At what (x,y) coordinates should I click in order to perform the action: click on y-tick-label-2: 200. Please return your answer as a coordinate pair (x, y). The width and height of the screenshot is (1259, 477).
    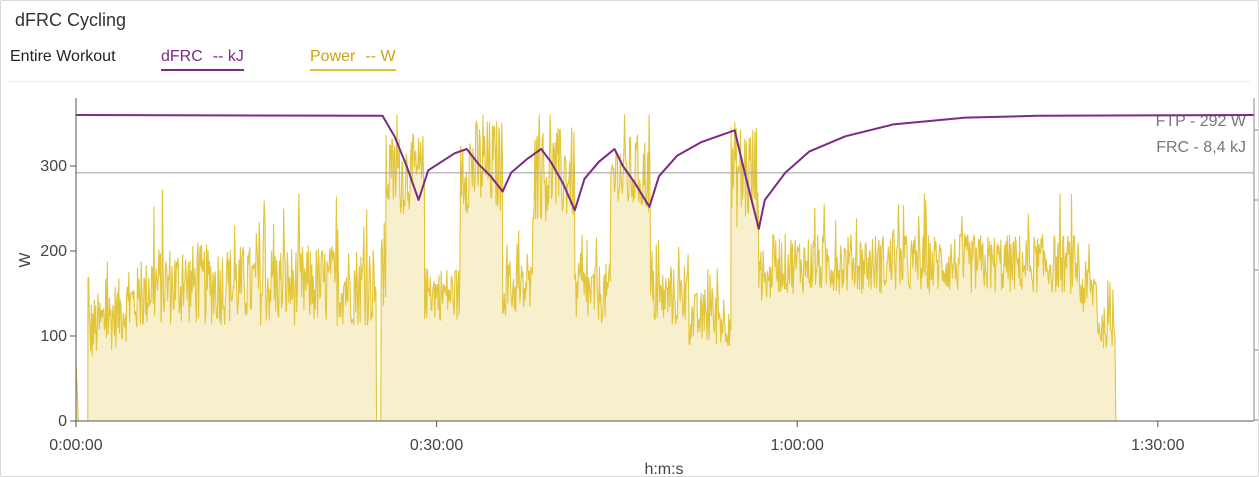
    Looking at the image, I should click on (53, 251).